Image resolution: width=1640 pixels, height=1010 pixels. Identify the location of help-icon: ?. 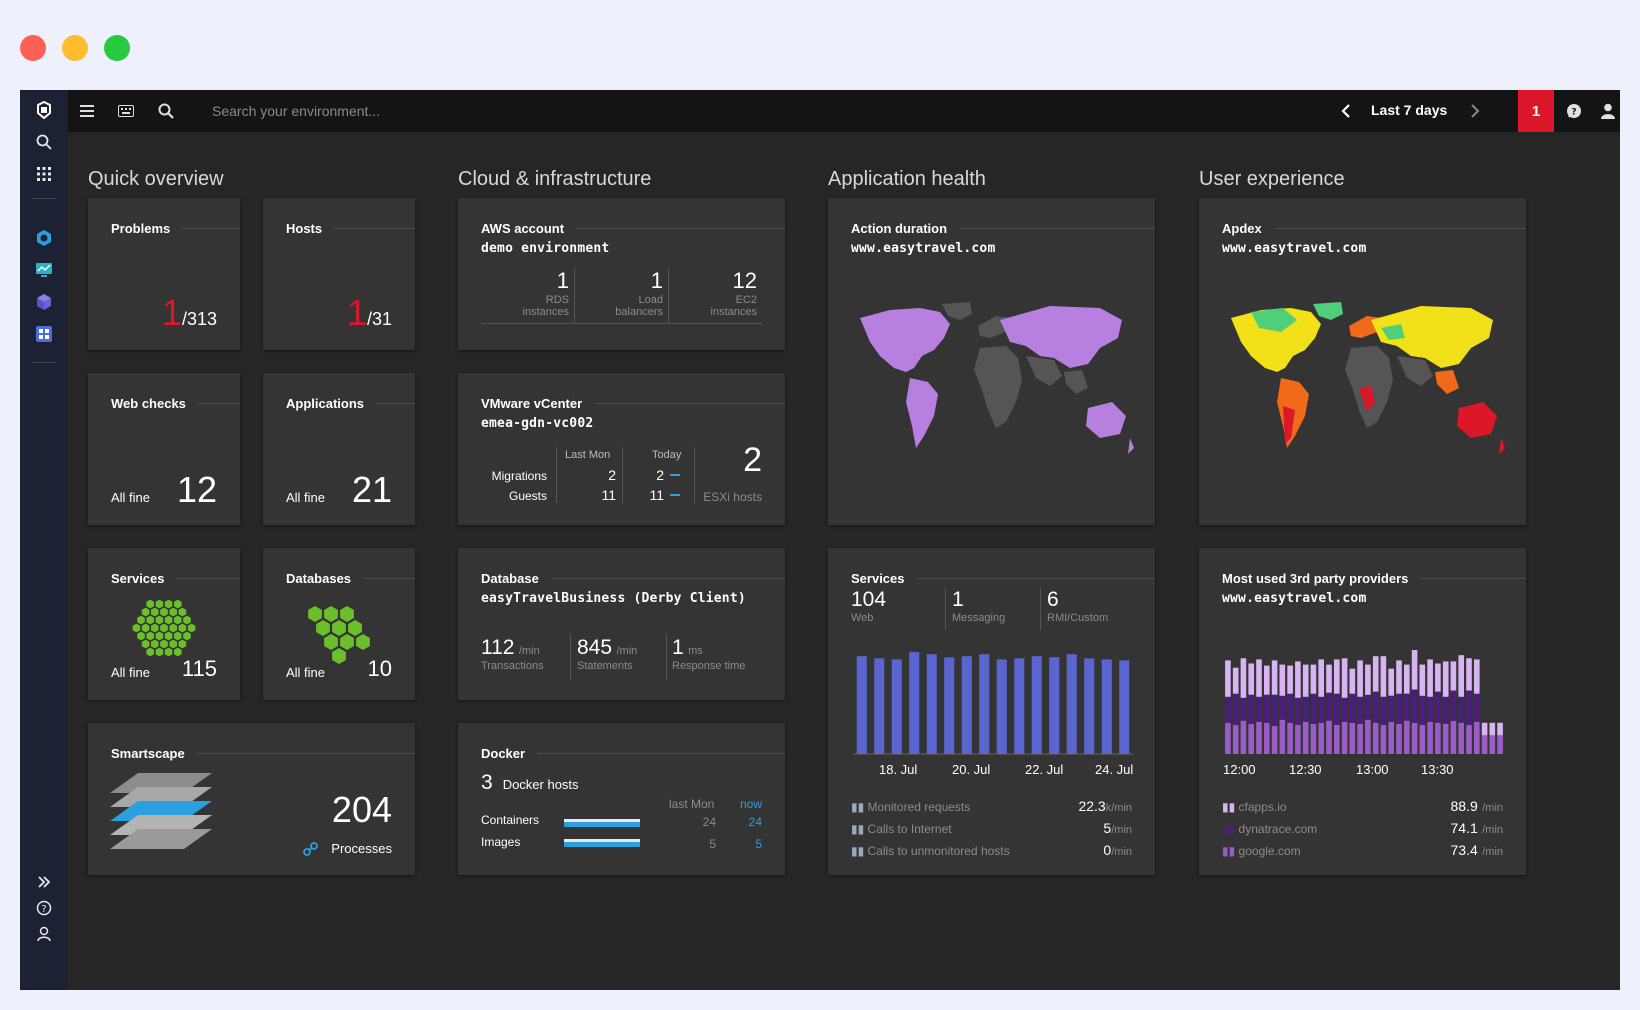
(44, 908).